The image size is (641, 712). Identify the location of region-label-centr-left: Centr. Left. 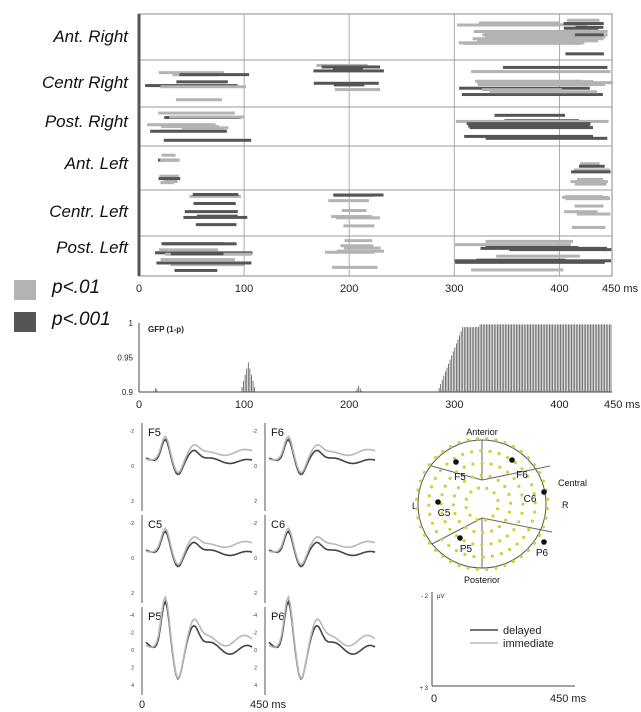
(88, 211).